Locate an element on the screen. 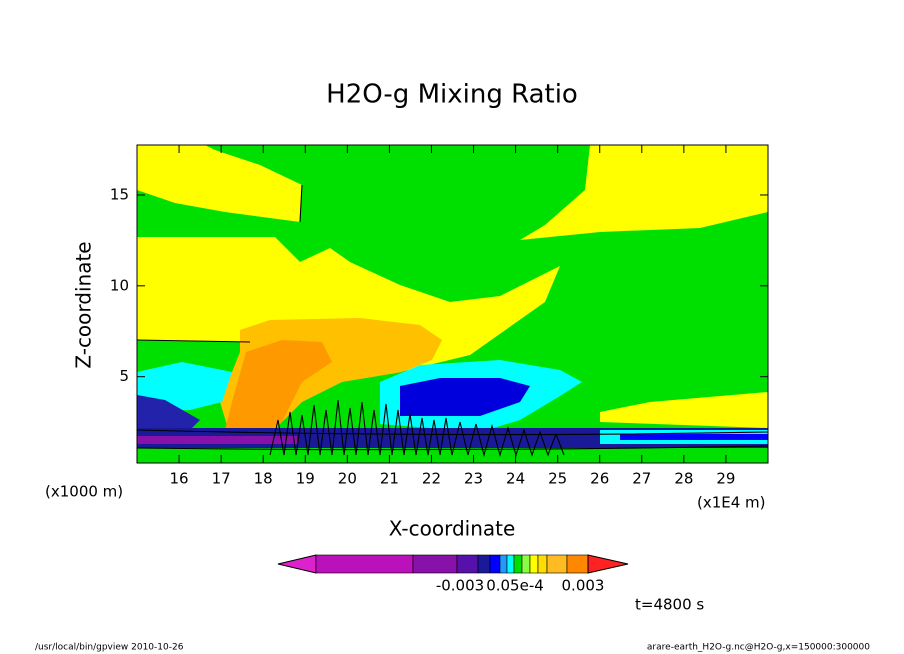  x-unit-2: (x1E4 m) is located at coordinates (731, 503).